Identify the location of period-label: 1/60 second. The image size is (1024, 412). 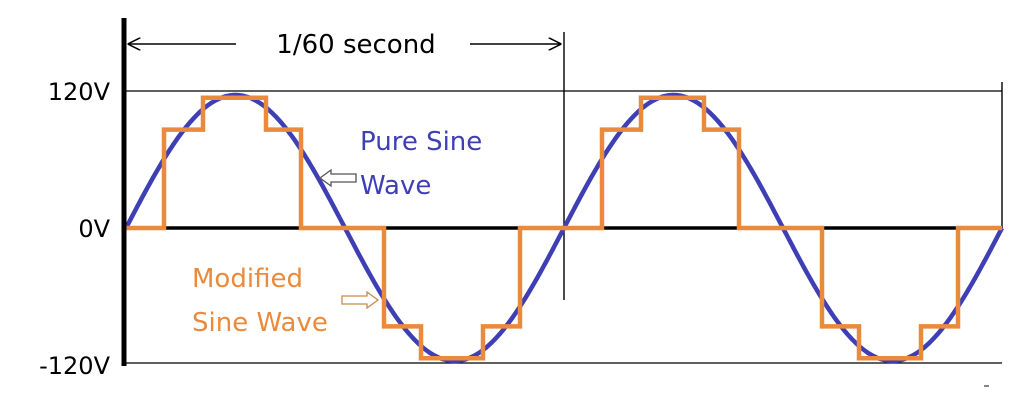
(355, 45).